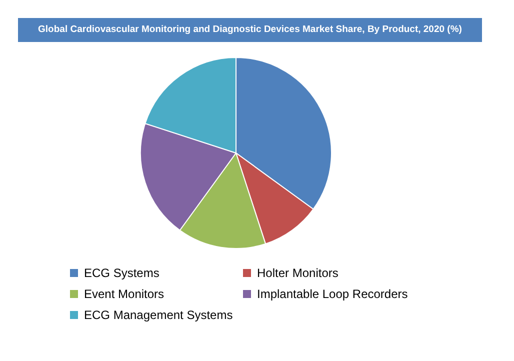  What do you see at coordinates (124, 294) in the screenshot?
I see `legend-label: Event Monitors` at bounding box center [124, 294].